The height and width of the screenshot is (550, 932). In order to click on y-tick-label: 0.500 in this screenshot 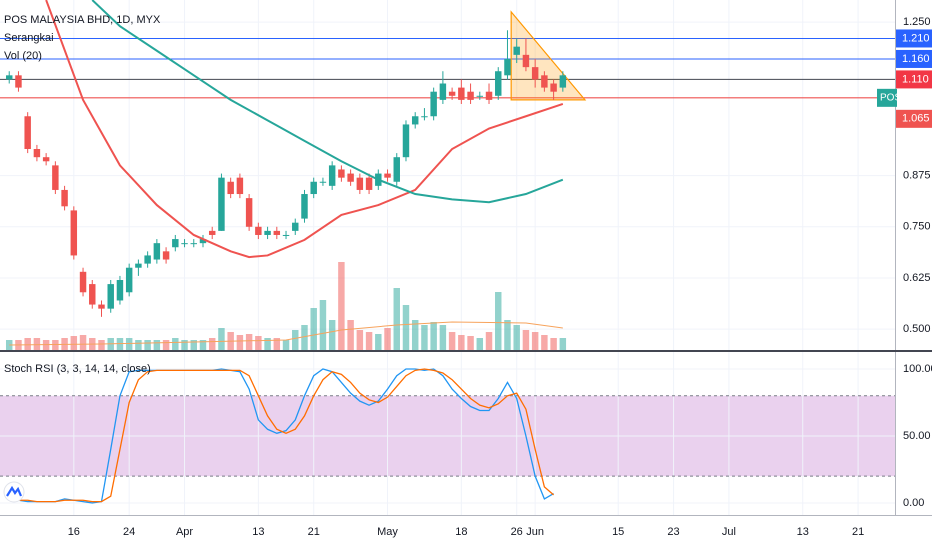, I will do `click(917, 329)`.